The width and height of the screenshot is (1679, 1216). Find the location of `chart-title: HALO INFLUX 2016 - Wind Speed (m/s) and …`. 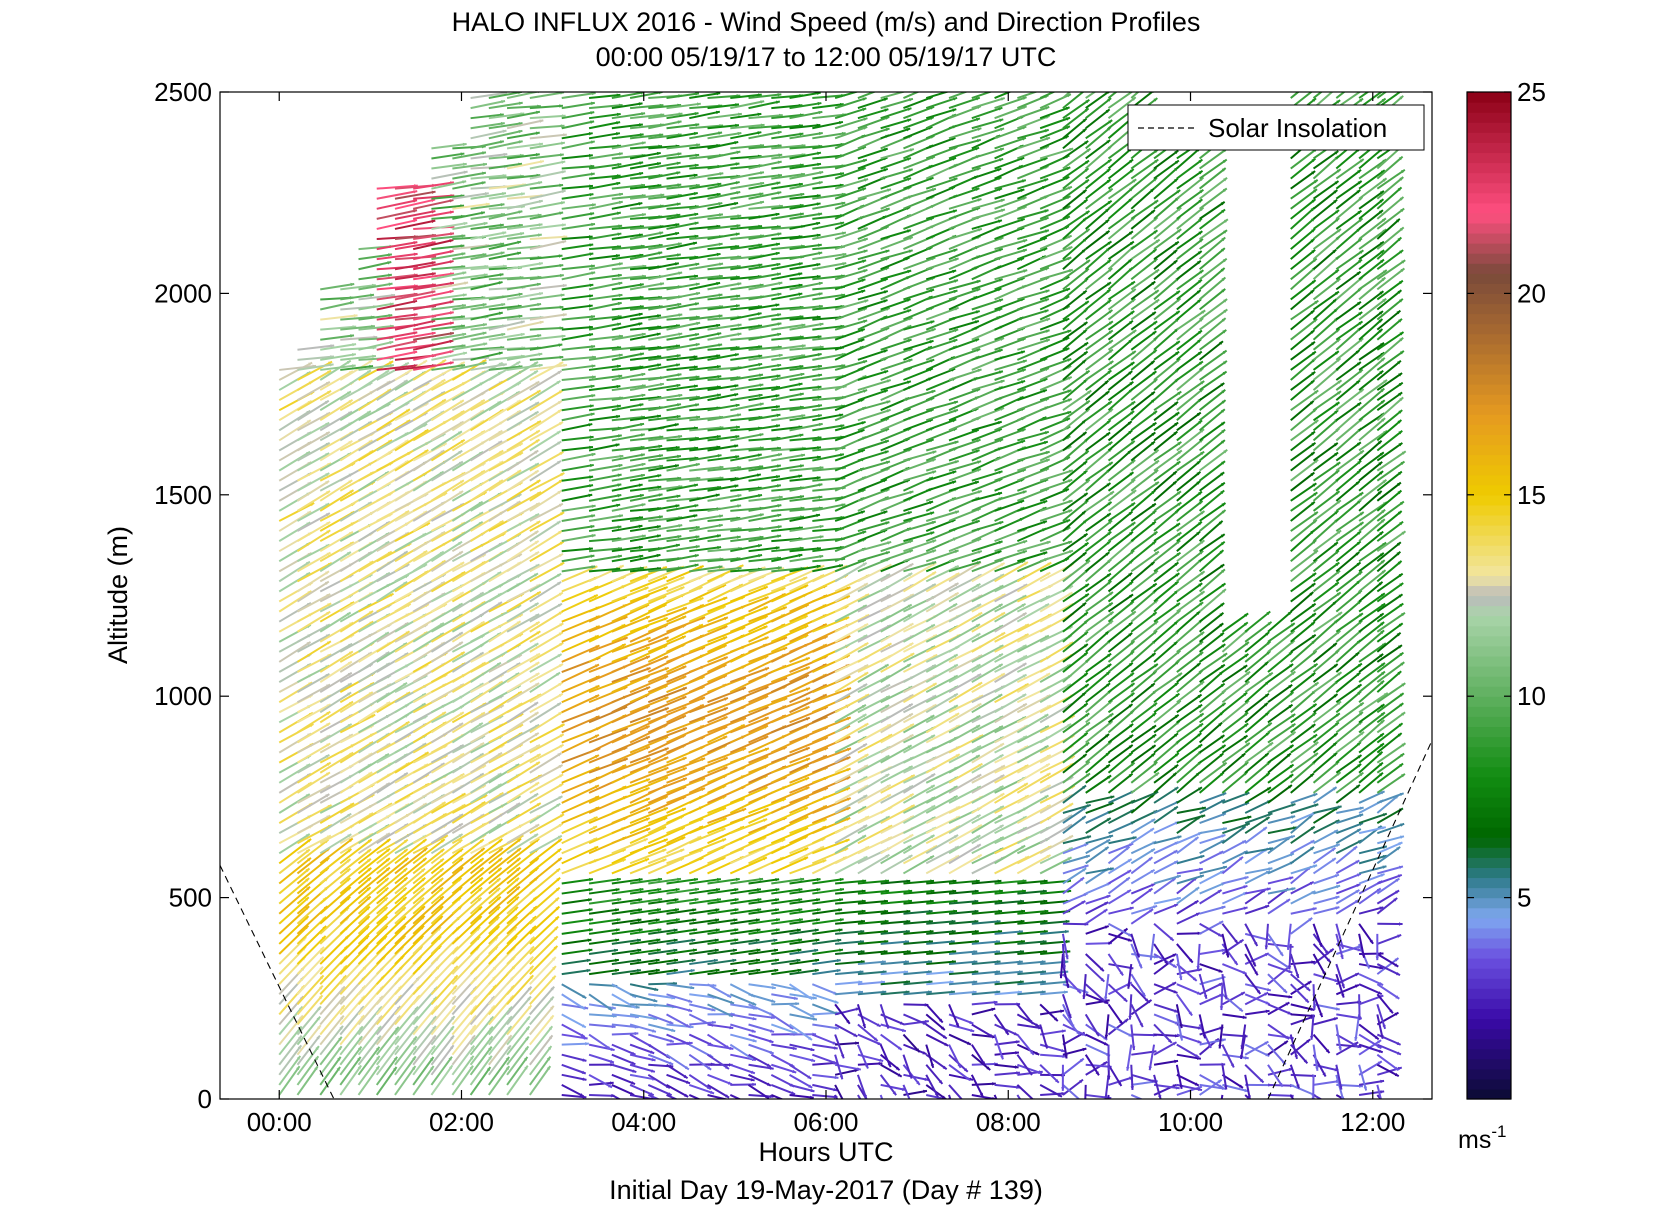

chart-title: HALO INFLUX 2016 - Wind Speed (m/s) and … is located at coordinates (826, 22).